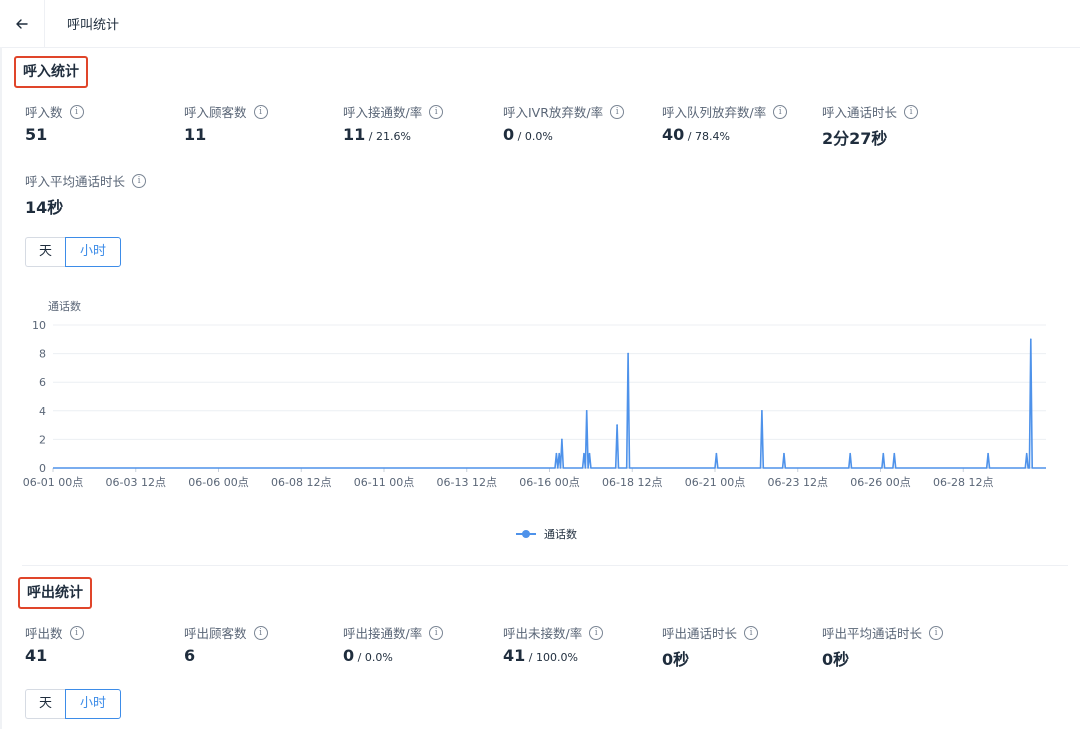 The height and width of the screenshot is (729, 1080). I want to click on stat-label: 呼出数, so click(44, 633).